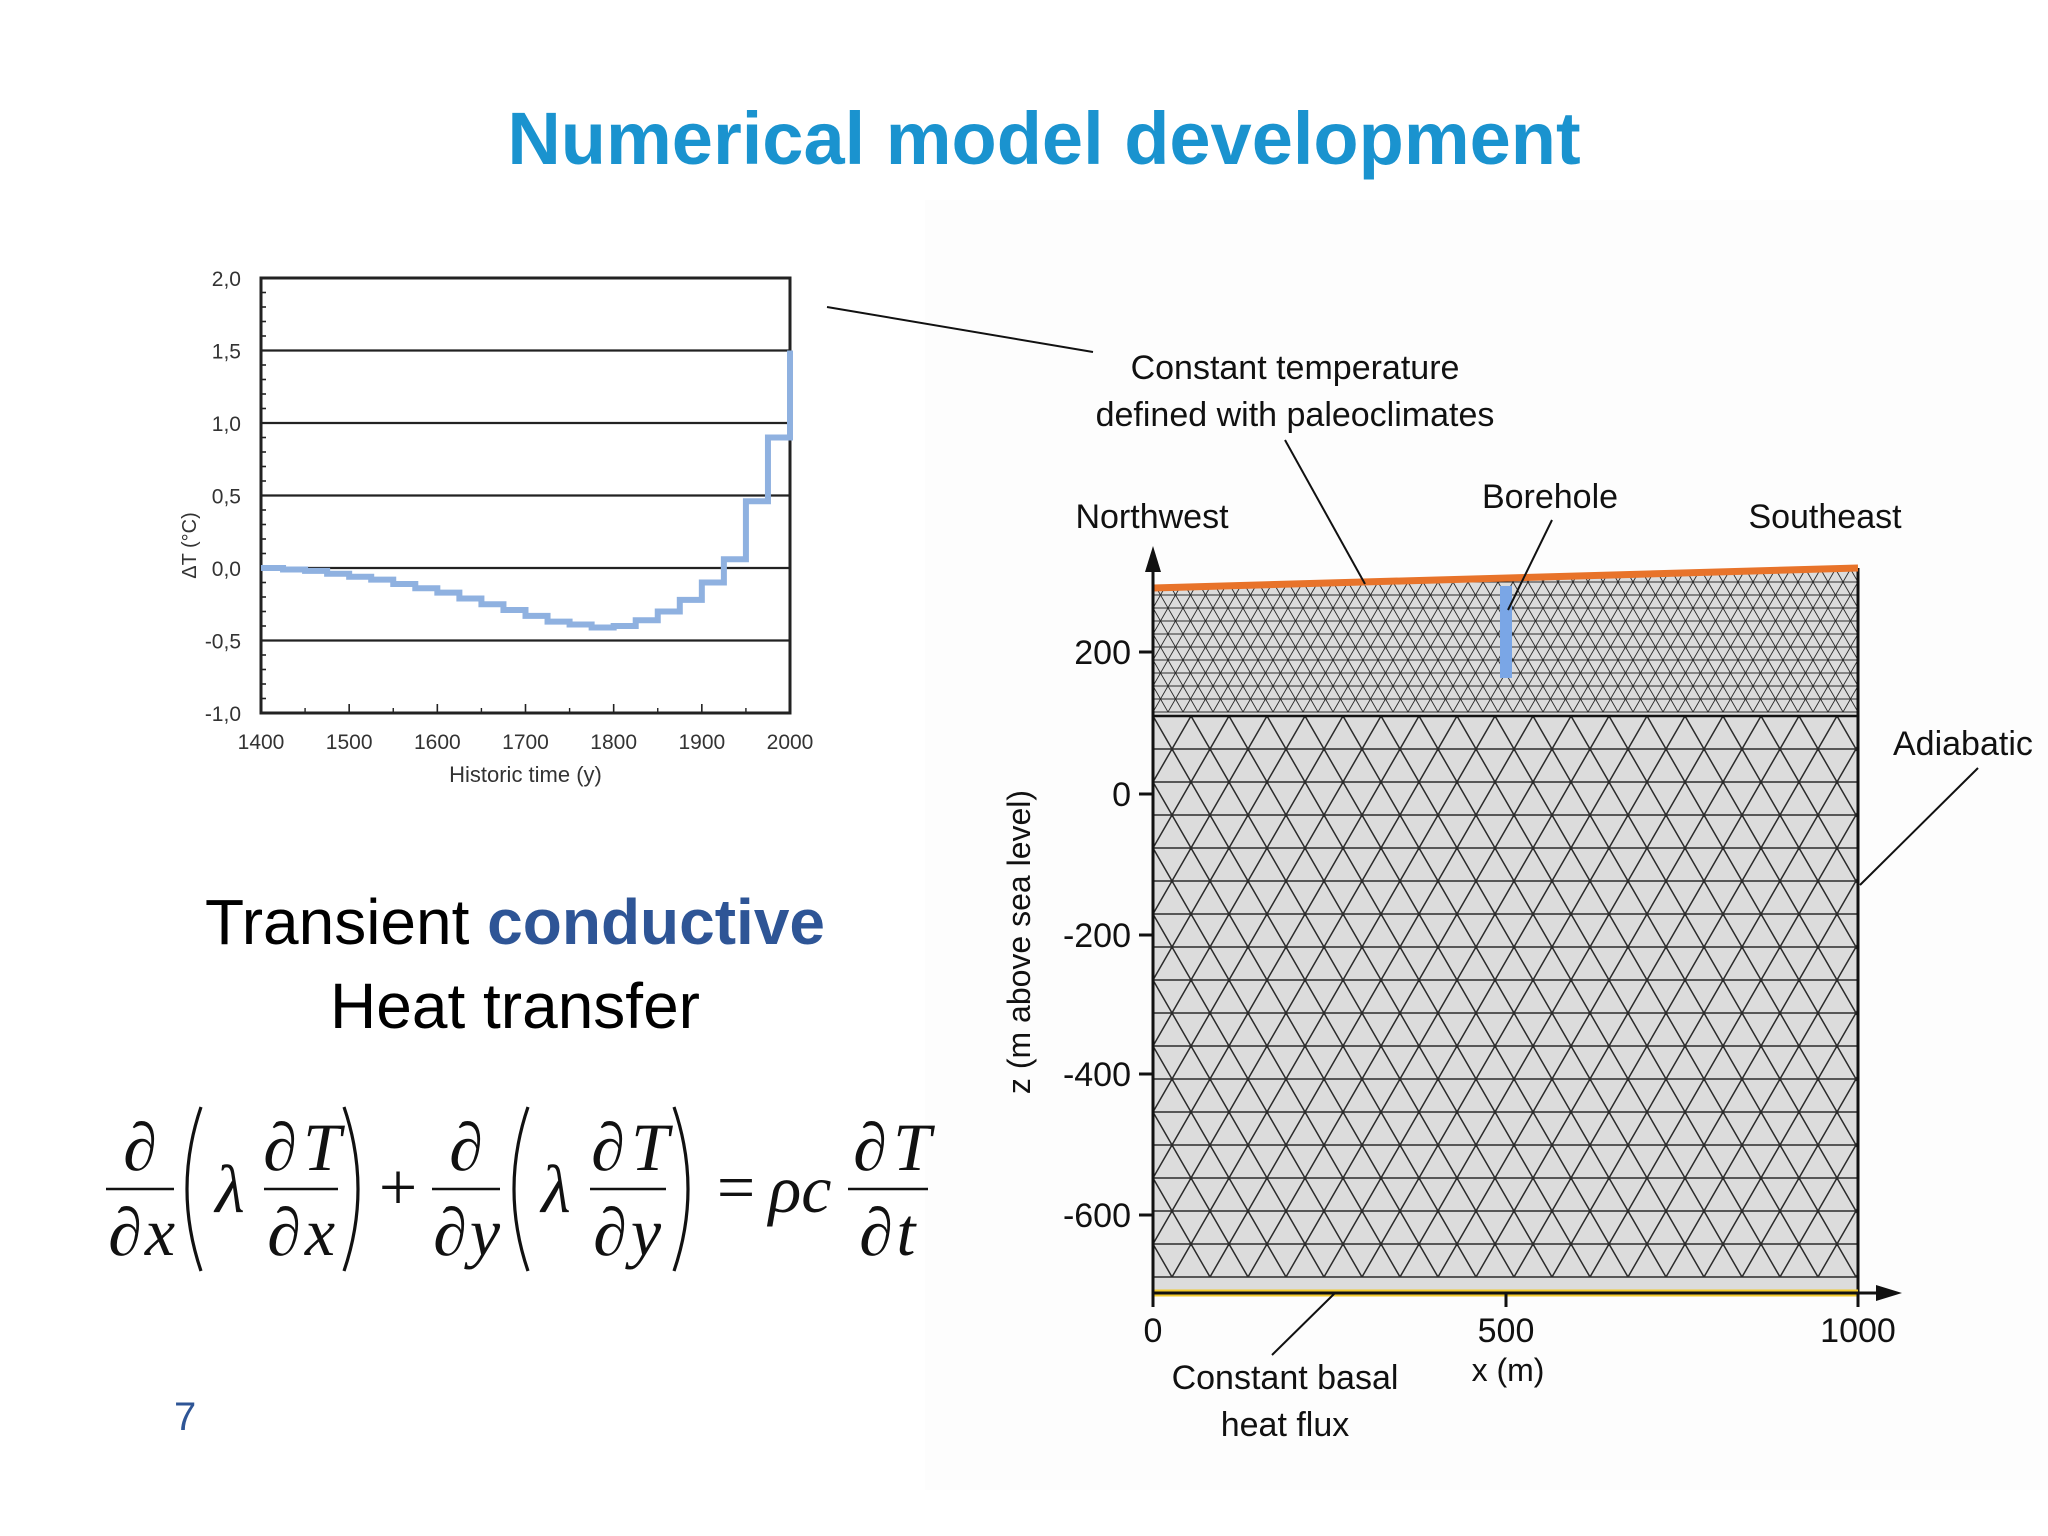 This screenshot has height=1536, width=2048. I want to click on eq-partial-n5: ∂, so click(870, 1147).